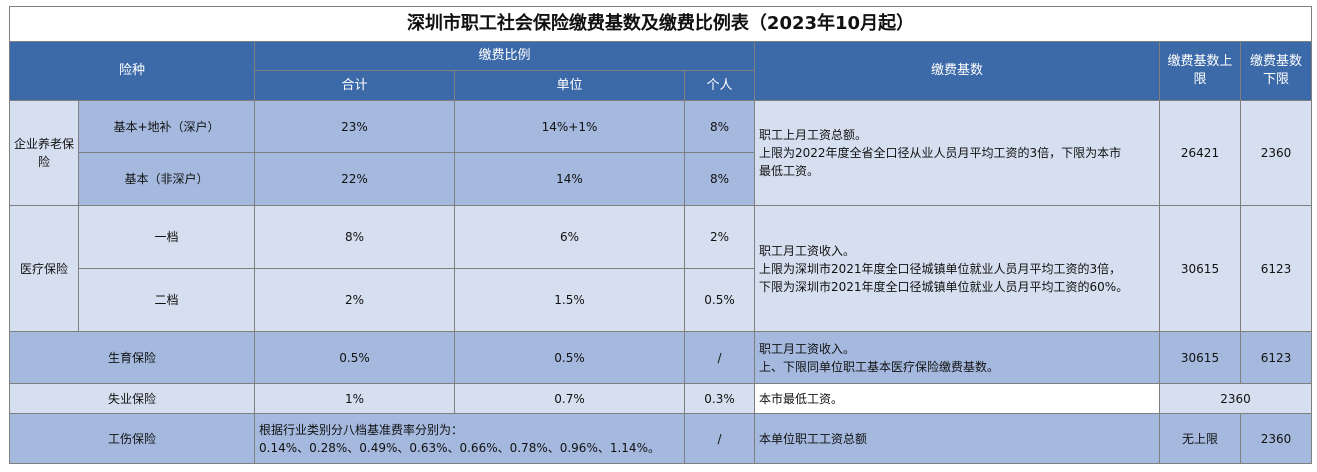 The height and width of the screenshot is (472, 1317). Describe the element at coordinates (660, 24) in the screenshot. I see `table-title: 深圳市职工社会保险缴费基数及缴费比例表（2023年10月起）` at that location.